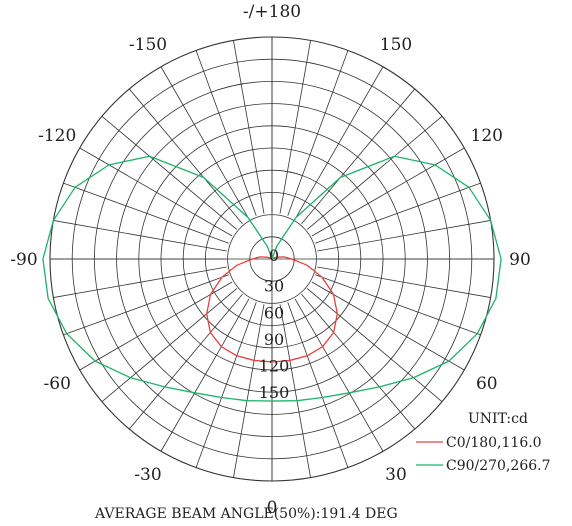 The width and height of the screenshot is (572, 526). What do you see at coordinates (396, 45) in the screenshot?
I see `angle-label: 150` at bounding box center [396, 45].